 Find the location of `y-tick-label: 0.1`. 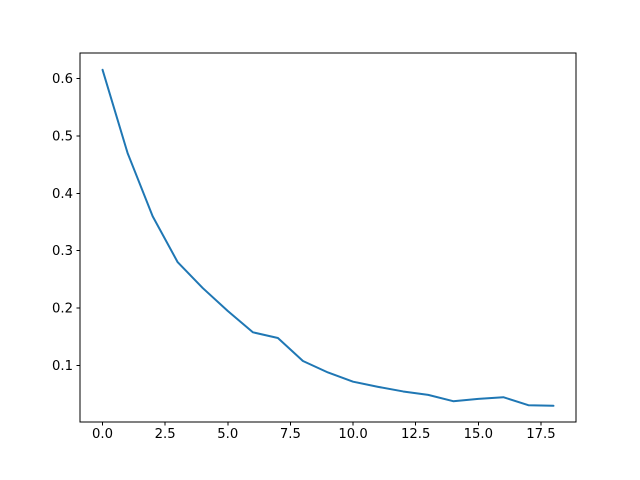

y-tick-label: 0.1 is located at coordinates (62, 366).